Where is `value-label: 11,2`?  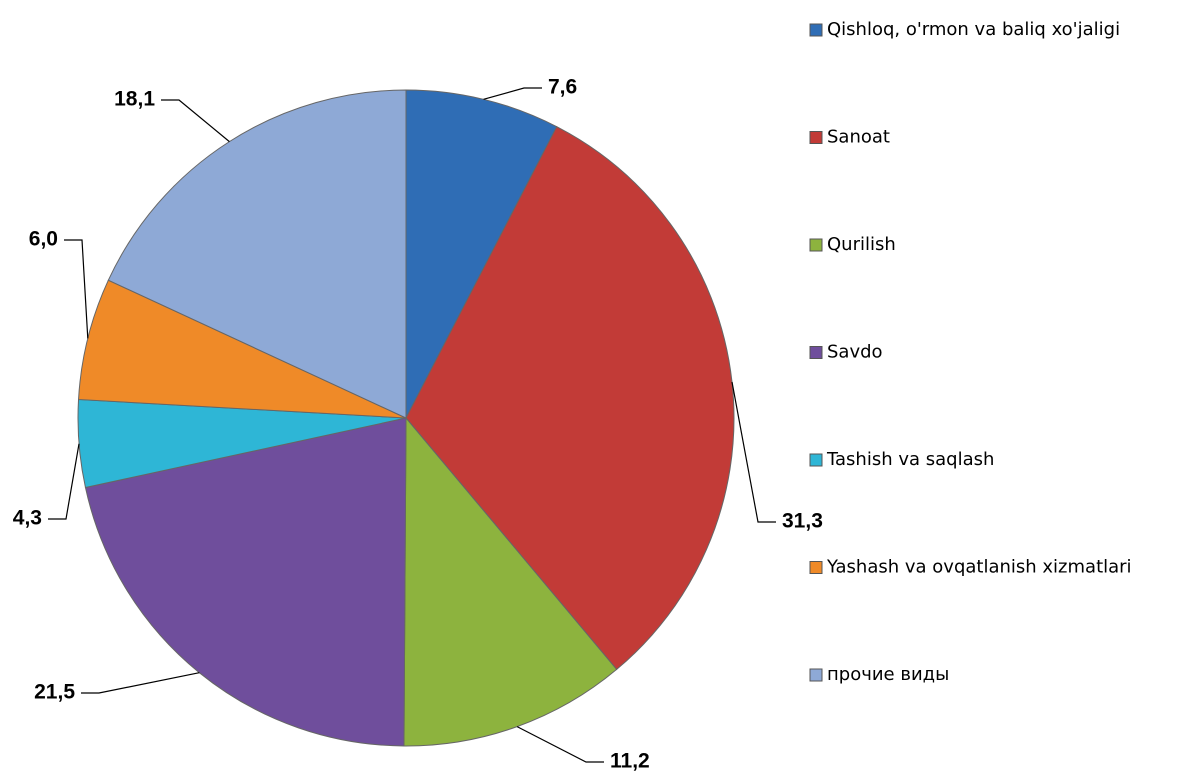
value-label: 11,2 is located at coordinates (630, 761).